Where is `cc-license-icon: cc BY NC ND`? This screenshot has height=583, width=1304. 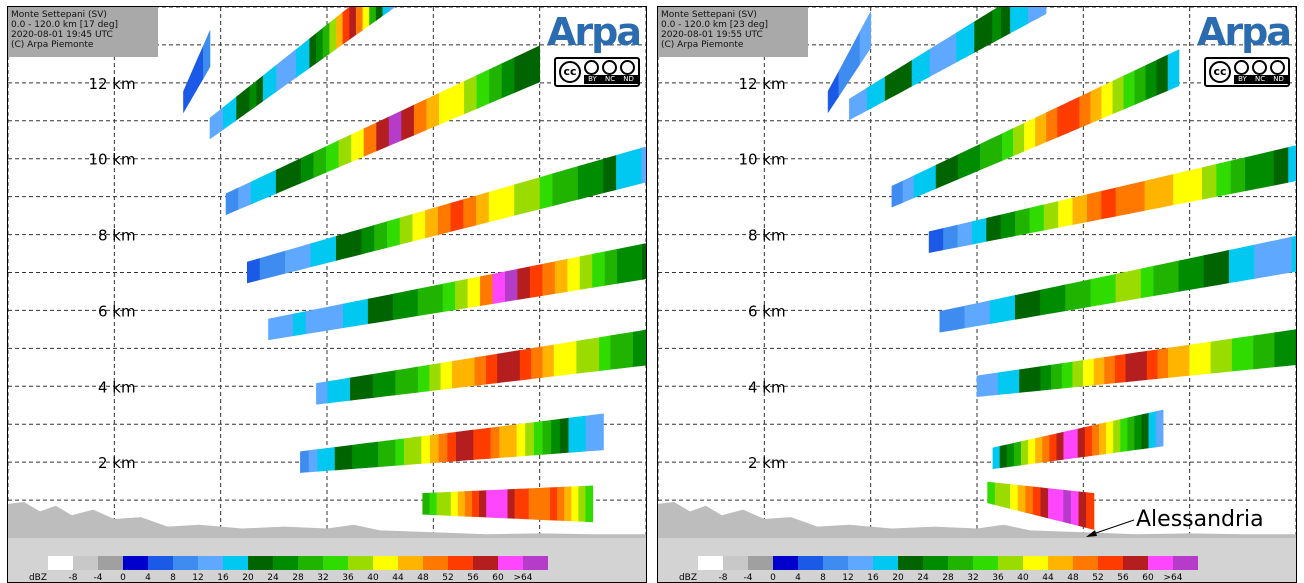
cc-license-icon: cc BY NC ND is located at coordinates (1247, 72).